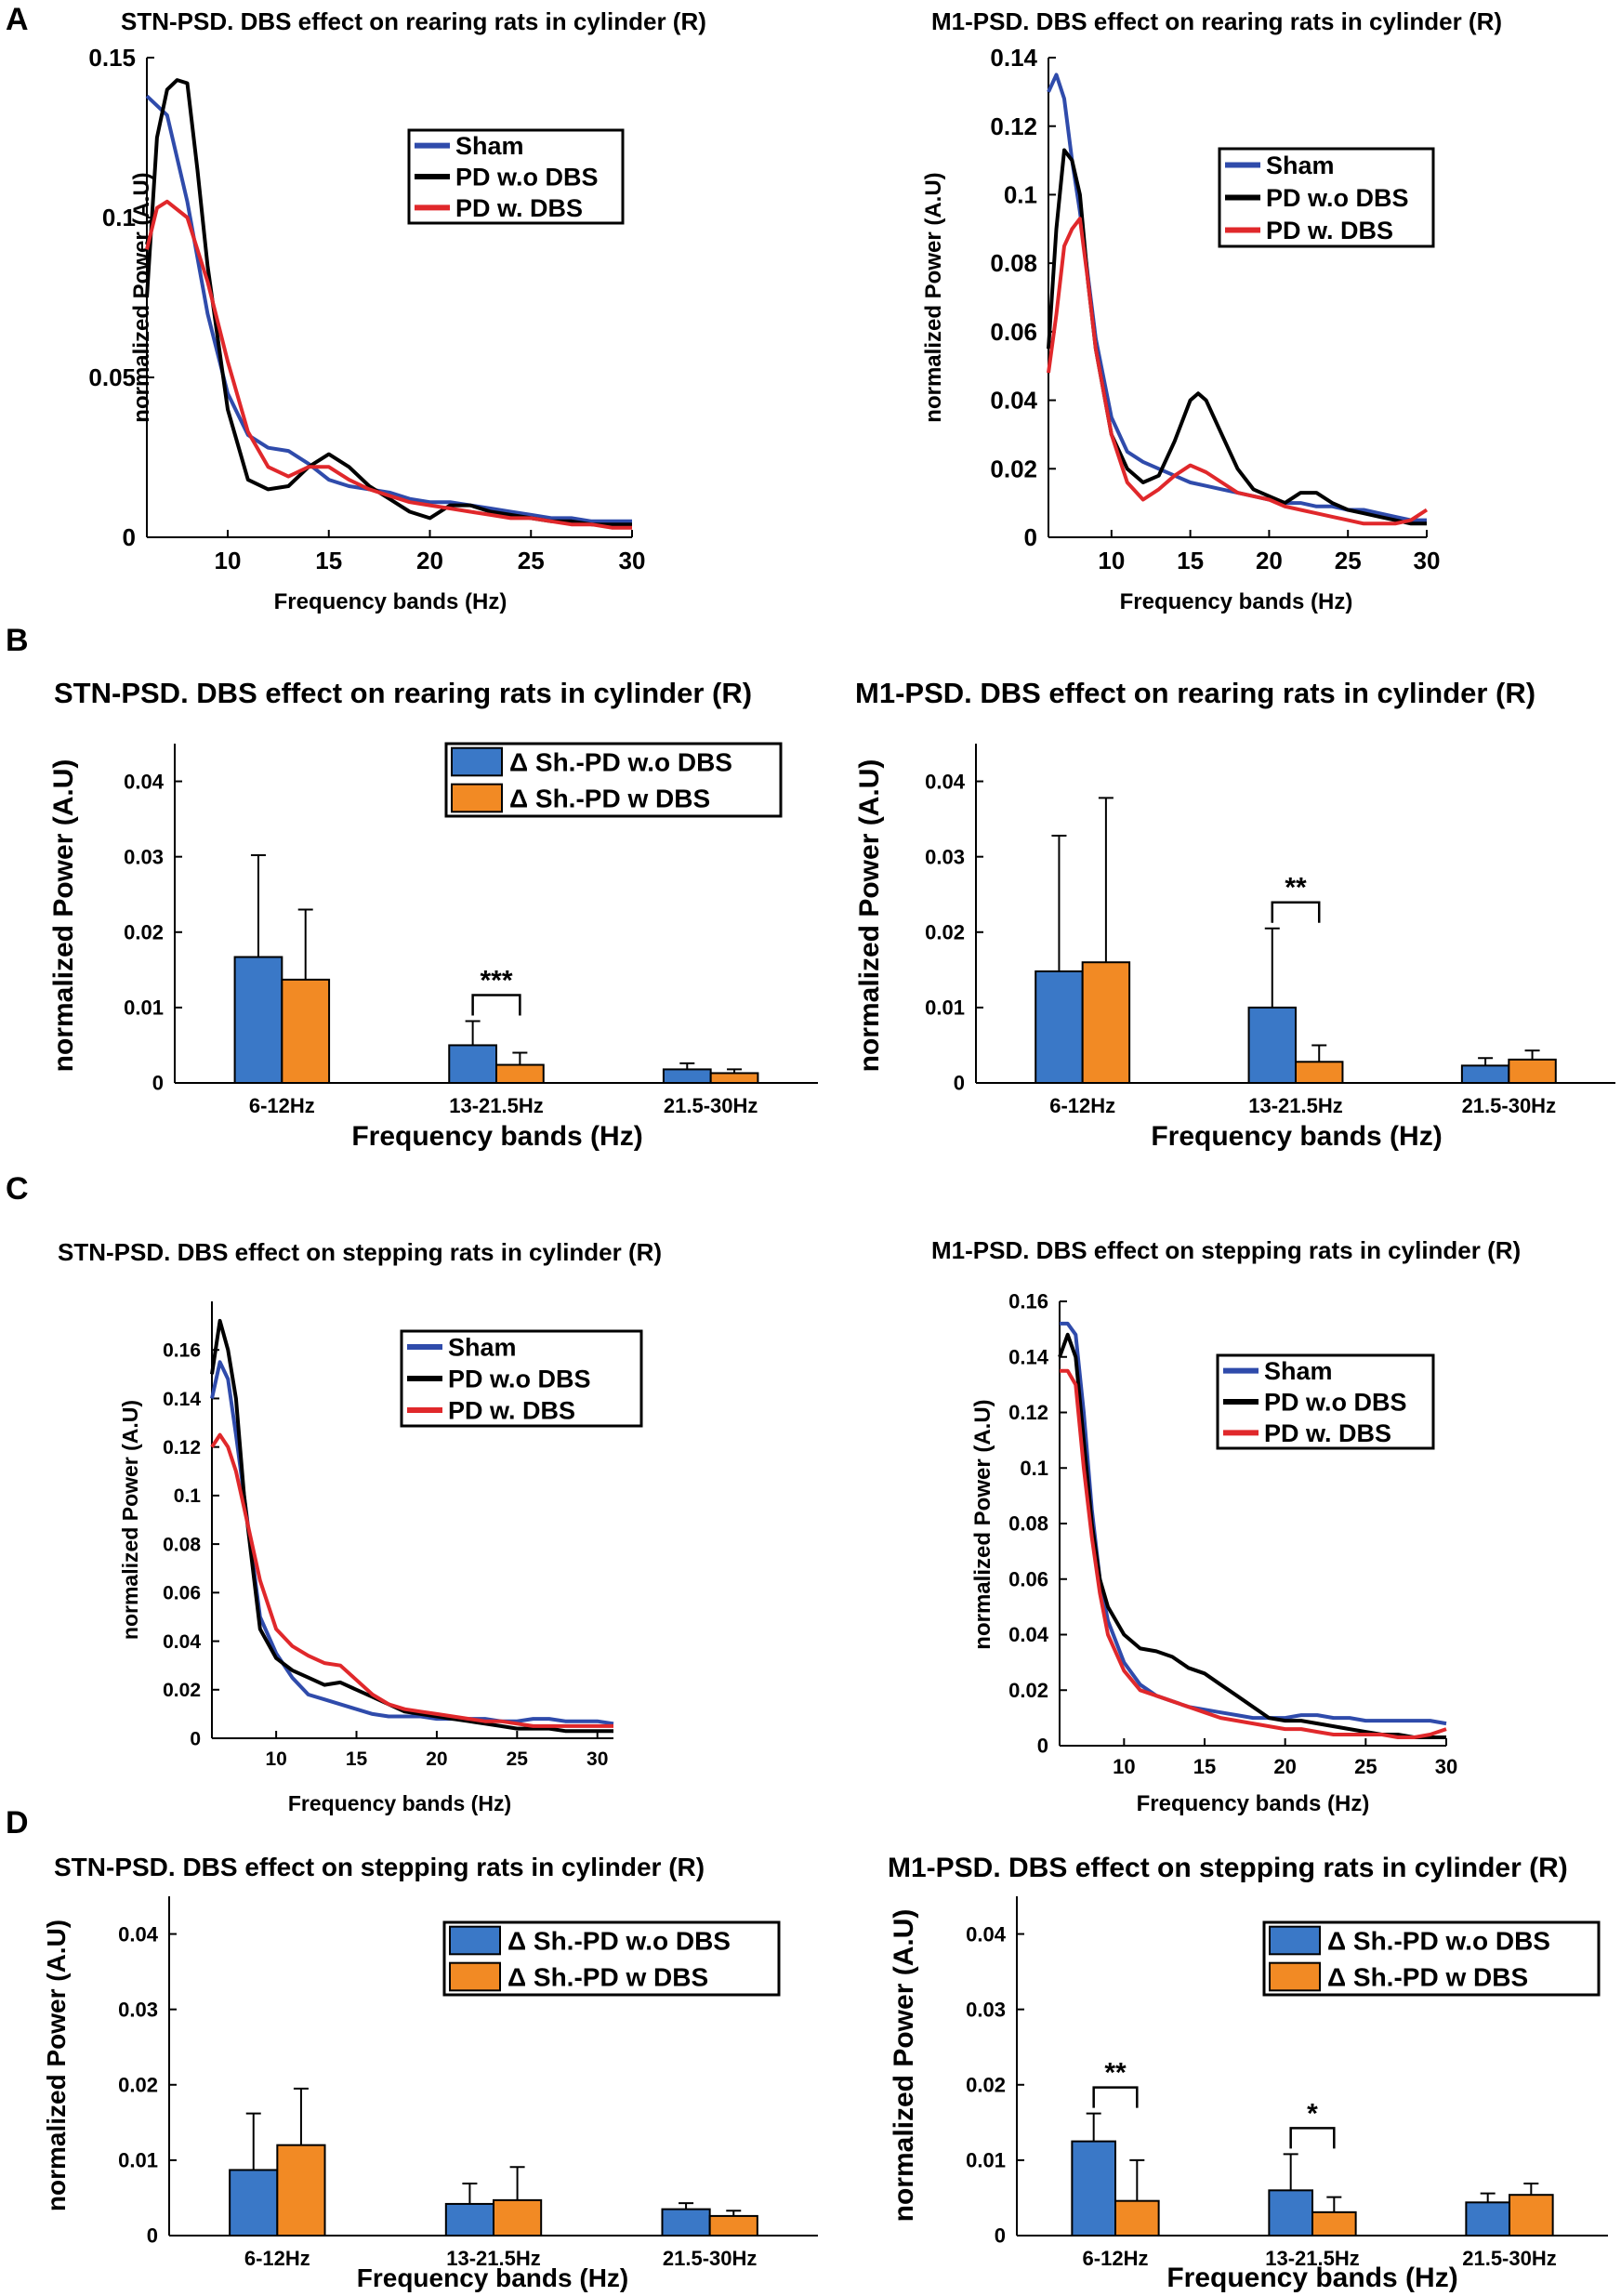  Describe the element at coordinates (357, 1759) in the screenshot. I see `x-tick-label-c1: 15` at that location.